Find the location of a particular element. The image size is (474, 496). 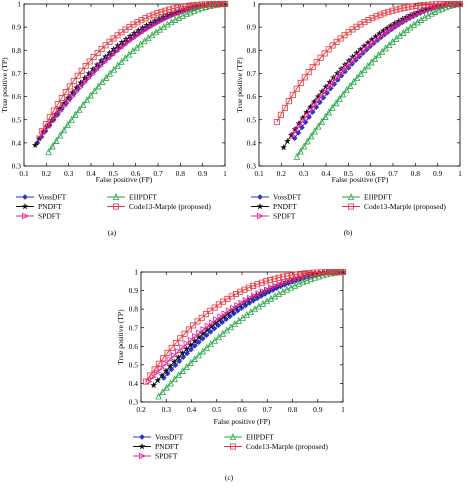

legend-item: EIIPDFT is located at coordinates (367, 197).